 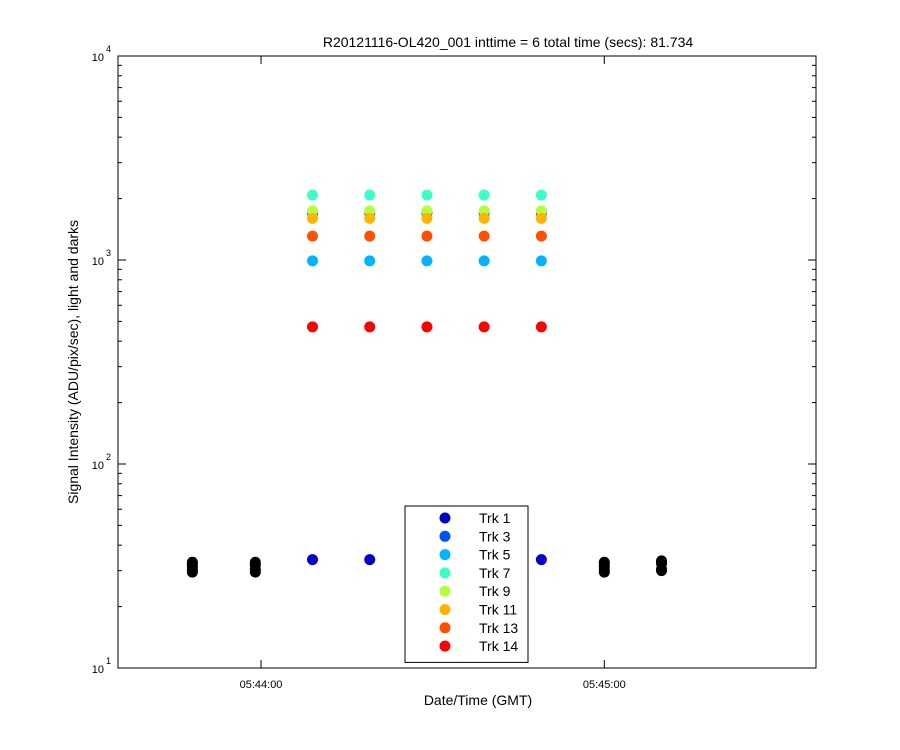 What do you see at coordinates (495, 555) in the screenshot?
I see `legend-label: Trk 5` at bounding box center [495, 555].